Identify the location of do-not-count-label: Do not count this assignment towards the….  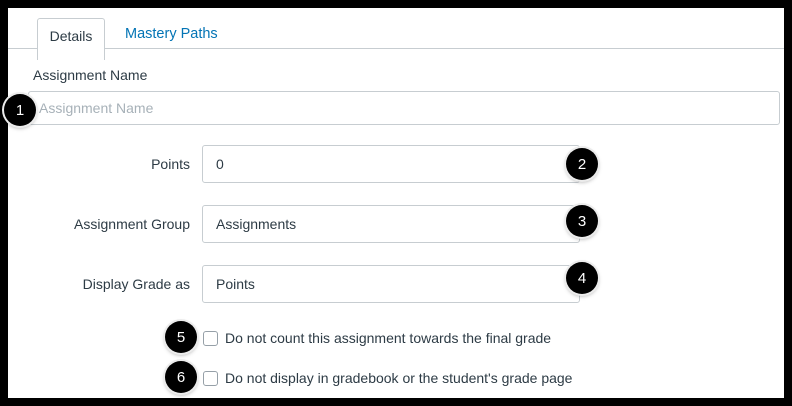
(388, 338).